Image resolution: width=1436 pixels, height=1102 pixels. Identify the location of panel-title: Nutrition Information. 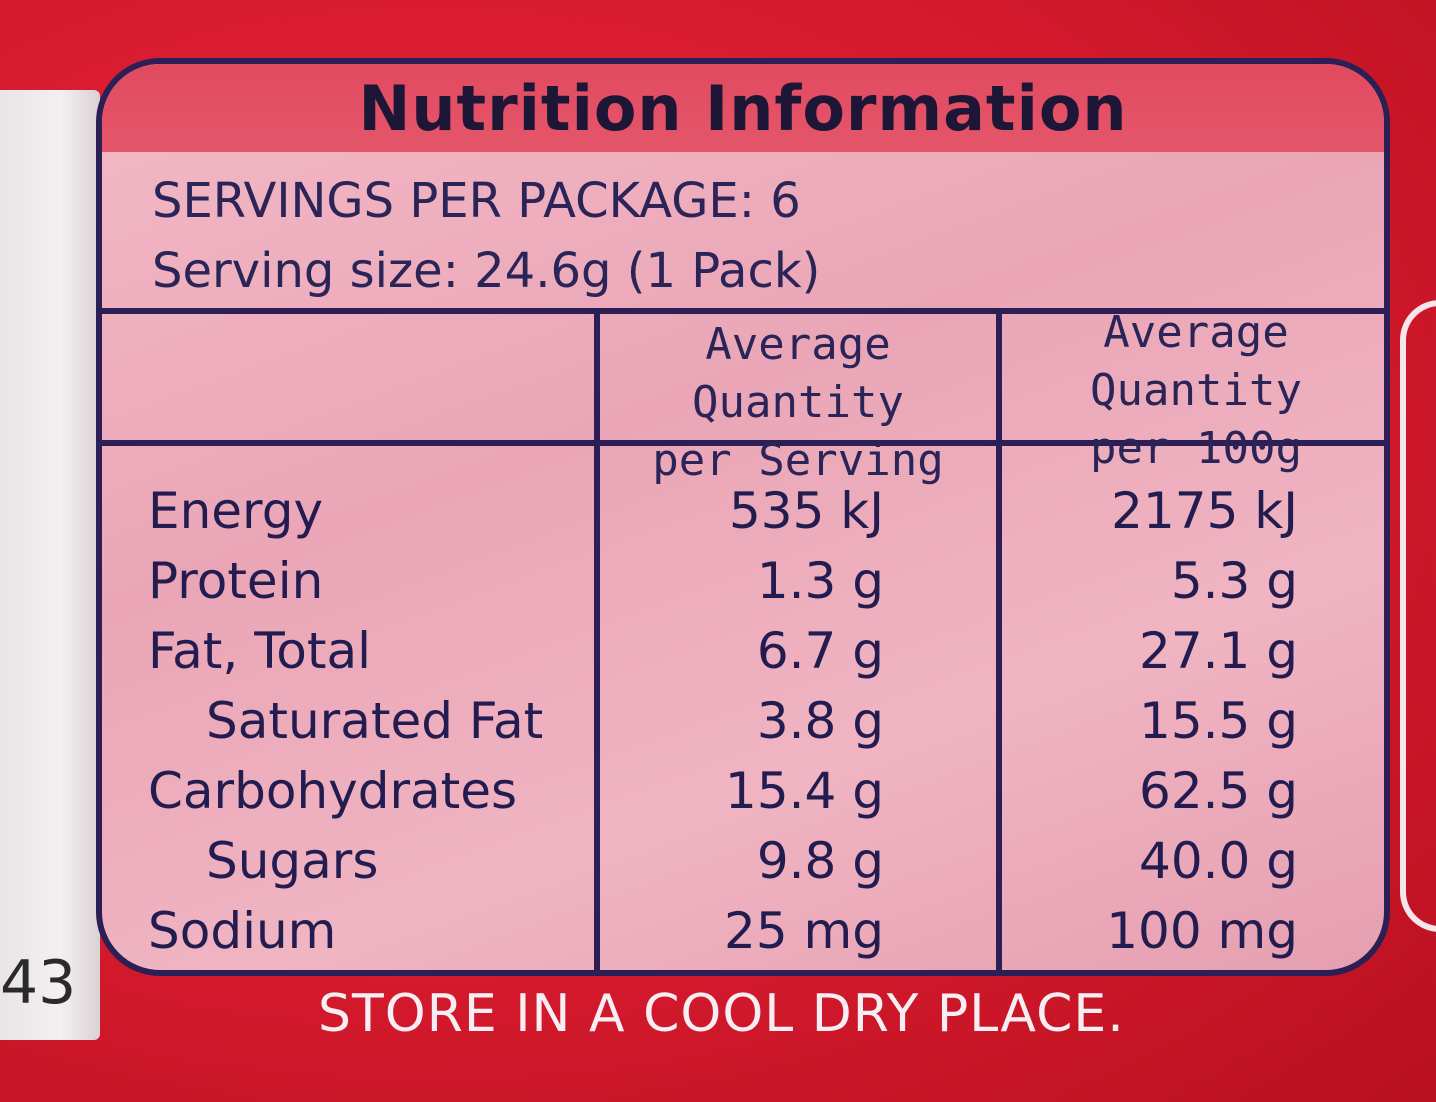
(743, 108).